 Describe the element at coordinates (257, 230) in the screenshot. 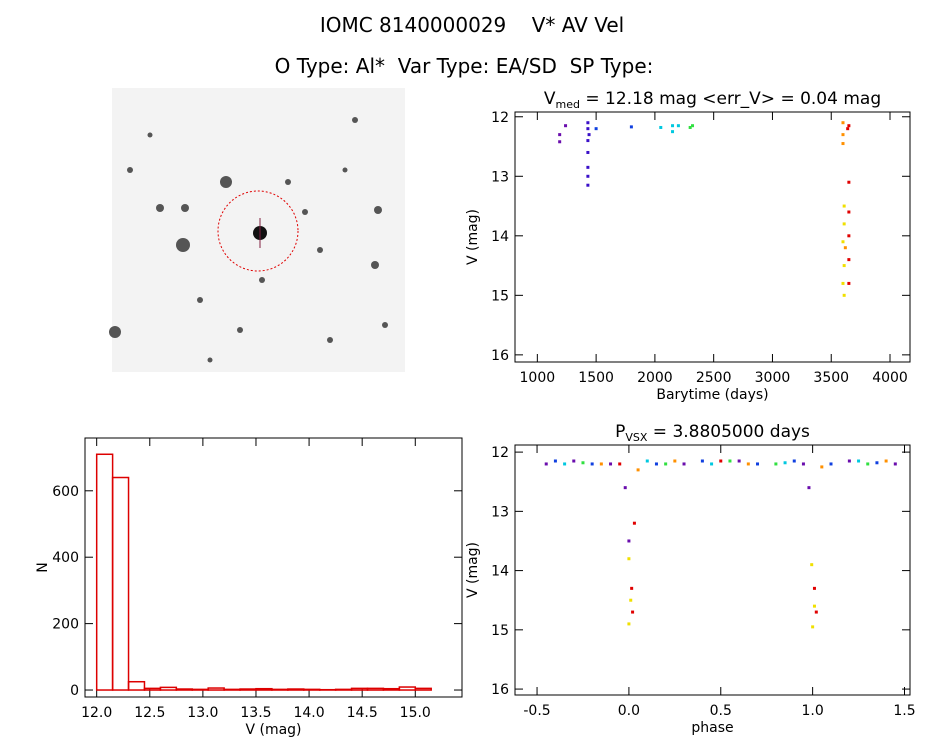

I see `sky-image` at that location.